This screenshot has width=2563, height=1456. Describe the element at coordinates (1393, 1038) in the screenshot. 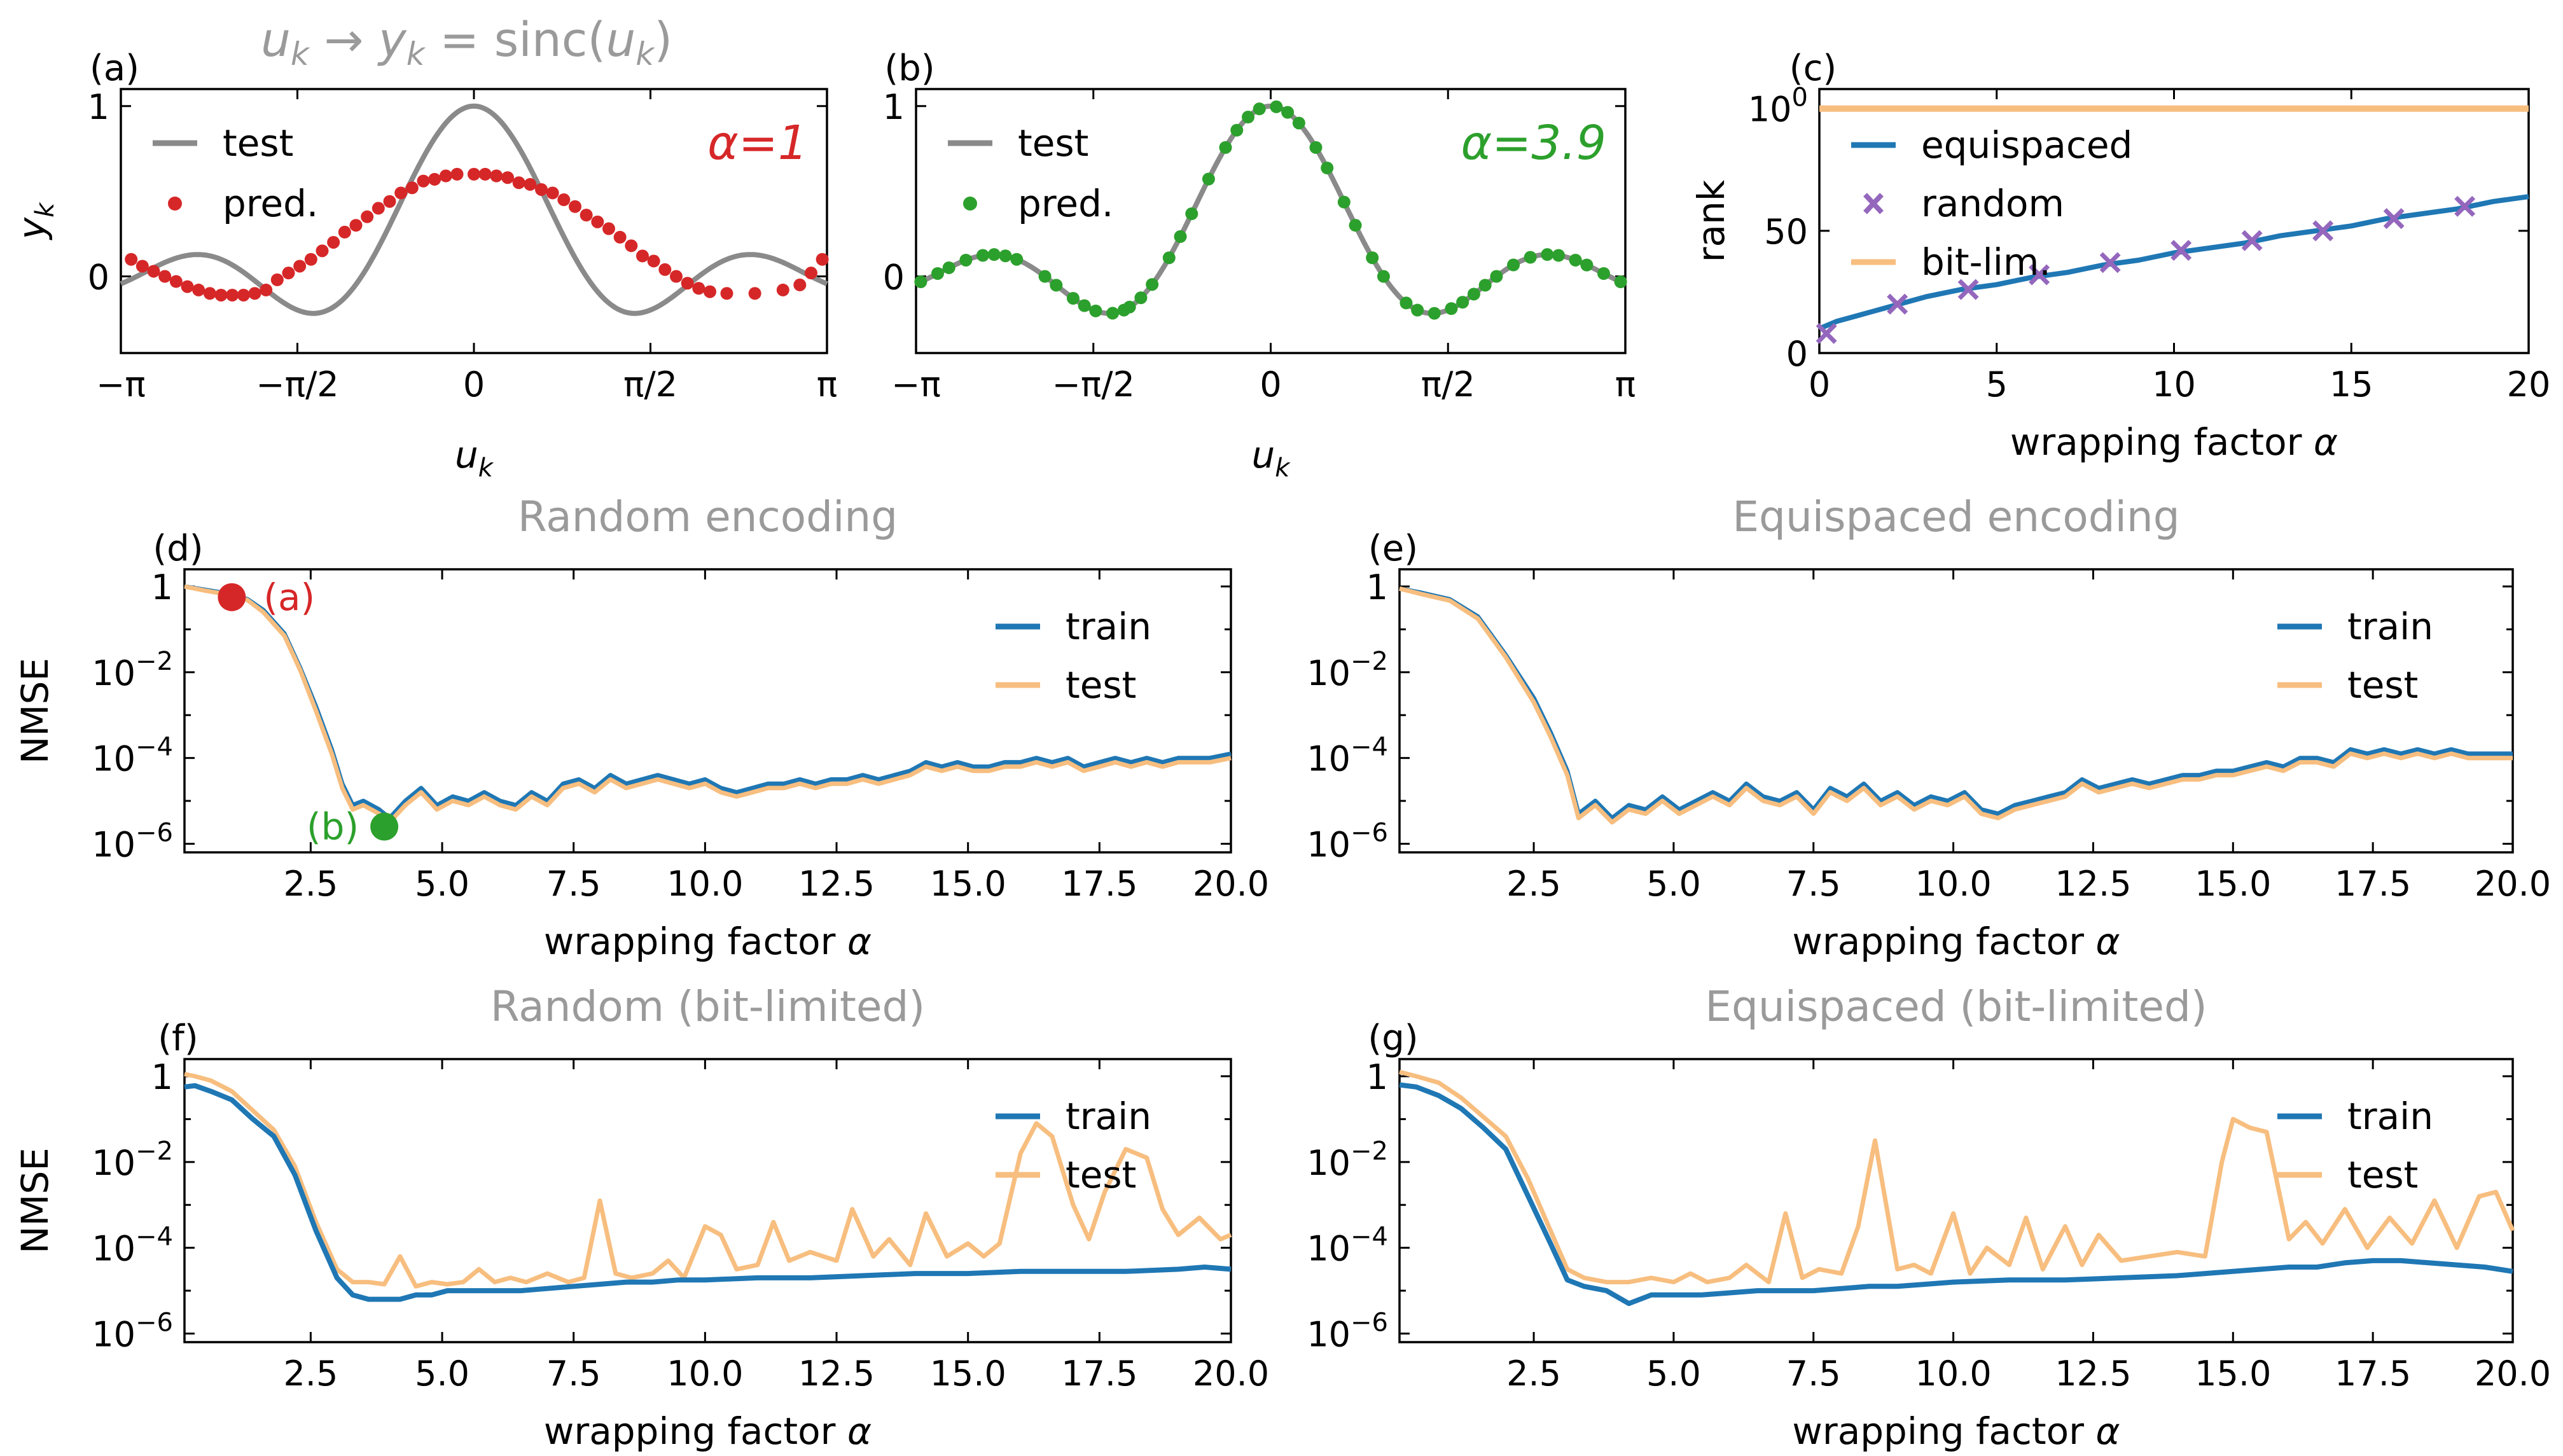

I see `panel-label: (g)` at that location.